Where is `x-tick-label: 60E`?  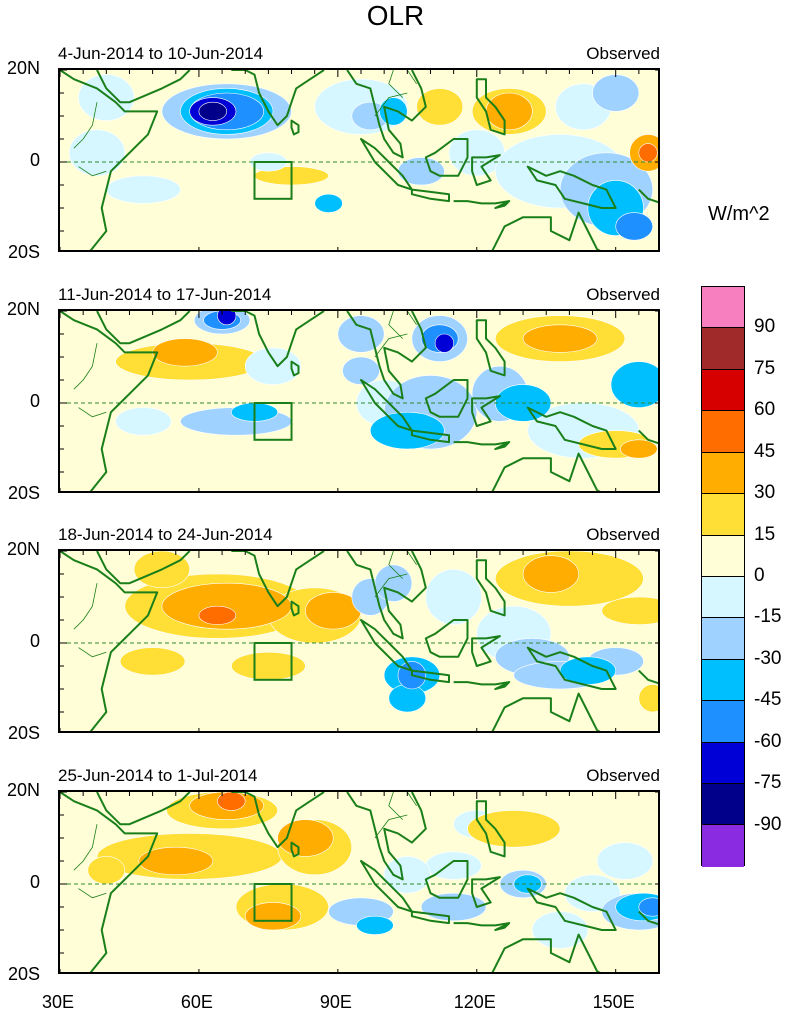
x-tick-label: 60E is located at coordinates (196, 1002).